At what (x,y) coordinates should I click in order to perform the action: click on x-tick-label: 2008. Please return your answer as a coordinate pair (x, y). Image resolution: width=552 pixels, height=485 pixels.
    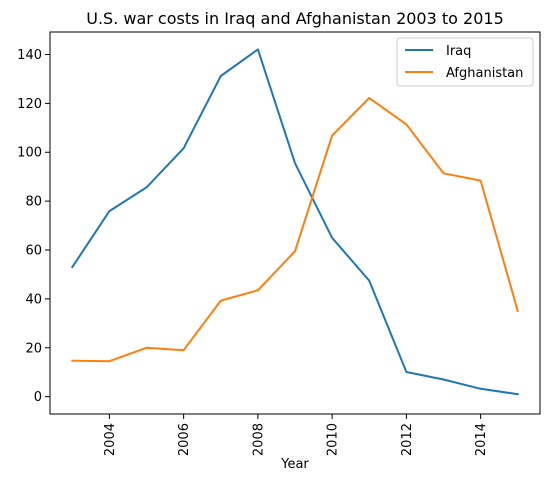
    Looking at the image, I should click on (258, 439).